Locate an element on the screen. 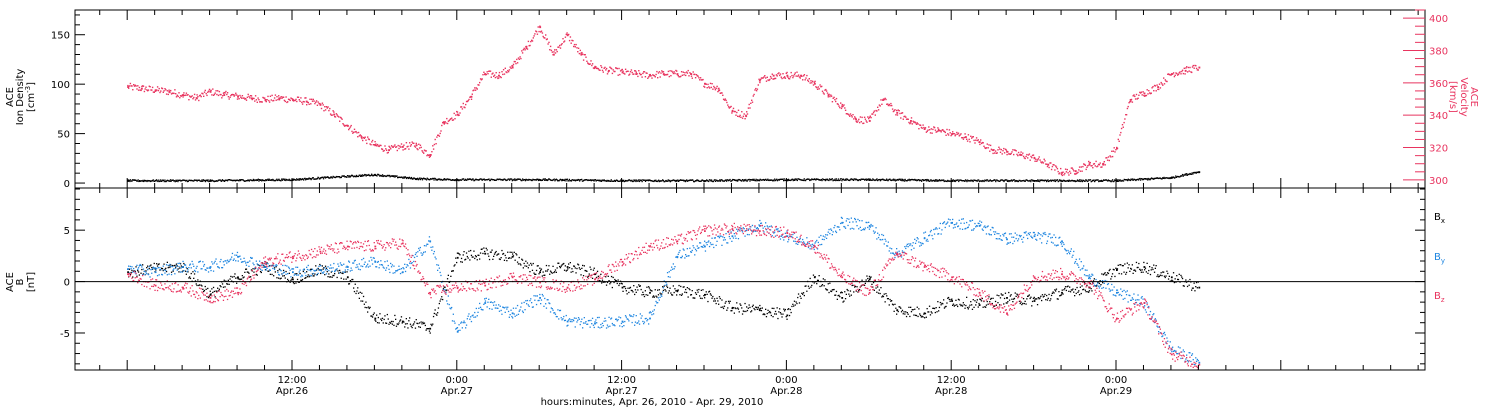 This screenshot has height=410, width=1500. ion-density-data-point is located at coordinates (457, 180).